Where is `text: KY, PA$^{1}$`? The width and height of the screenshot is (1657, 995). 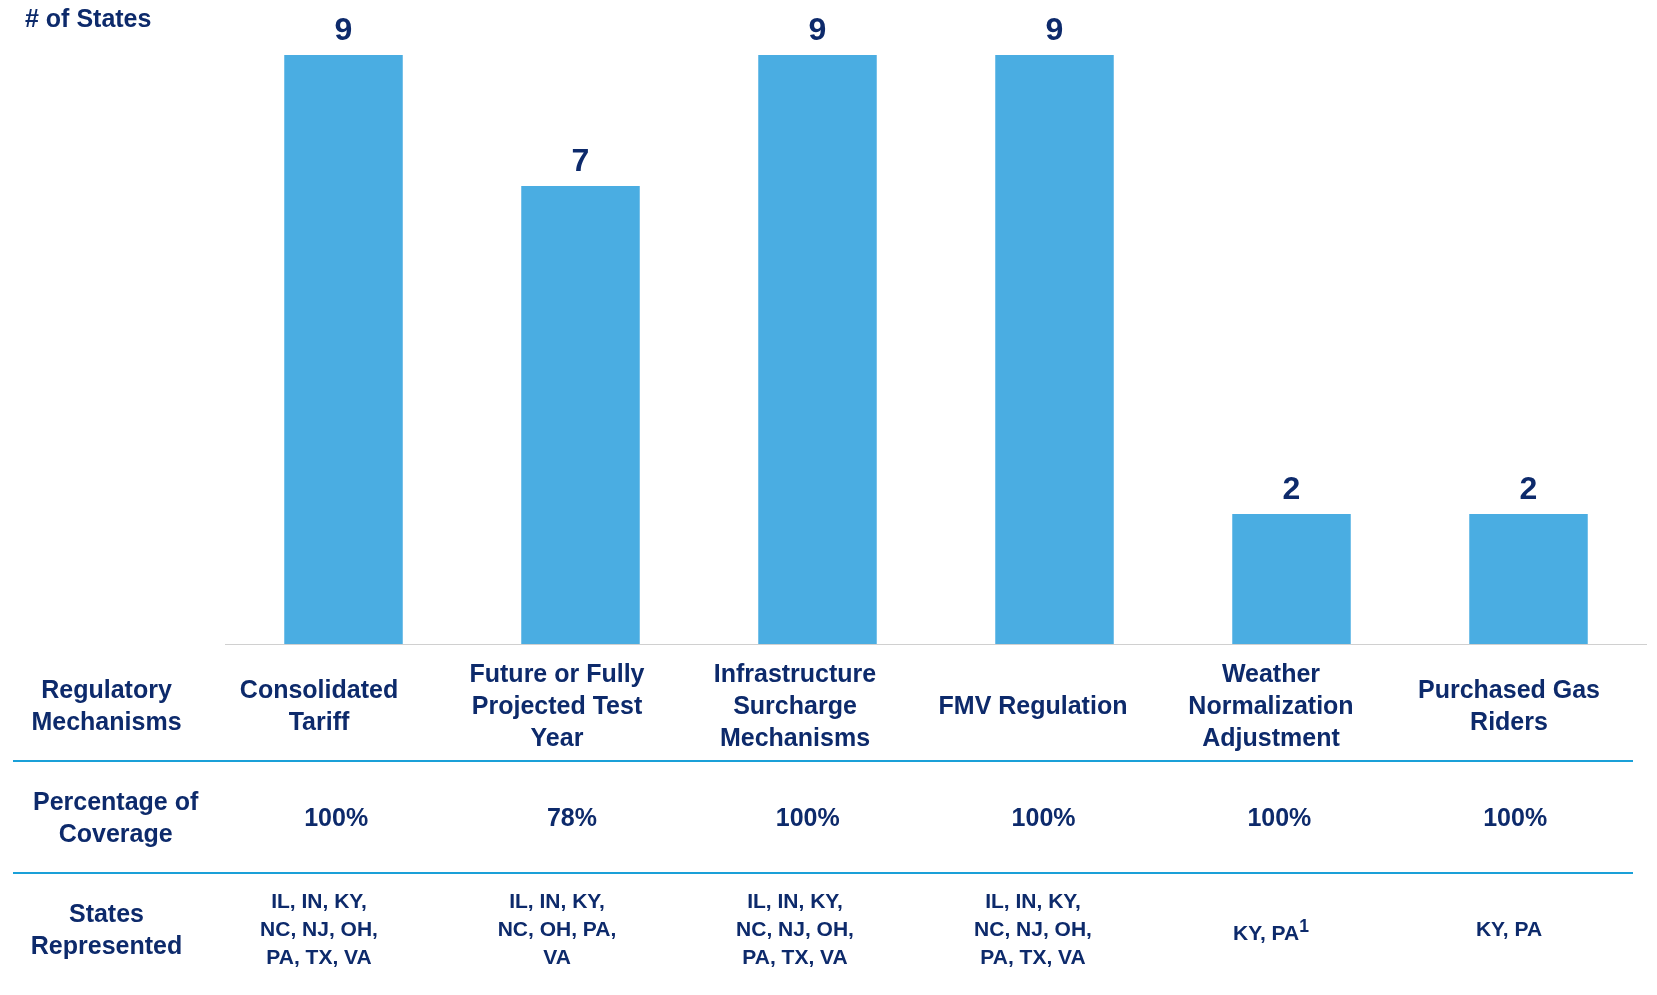
text: KY, PA$^{1}$ is located at coordinates (1271, 930).